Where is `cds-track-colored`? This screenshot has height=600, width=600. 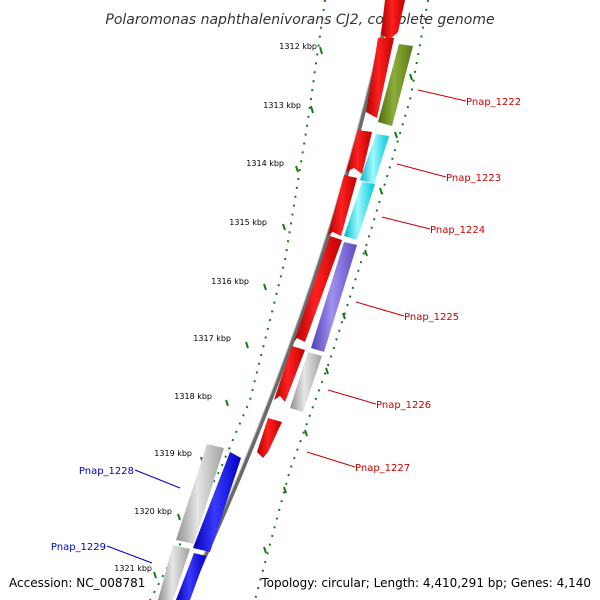
cds-track-colored is located at coordinates (351, 228).